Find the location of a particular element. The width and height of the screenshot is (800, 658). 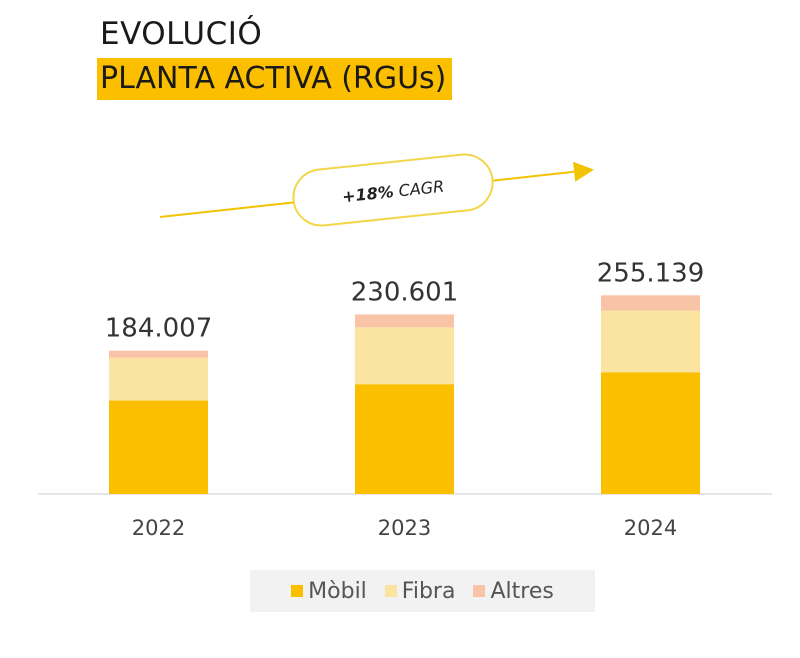

legend-label: Mòbil is located at coordinates (337, 591).